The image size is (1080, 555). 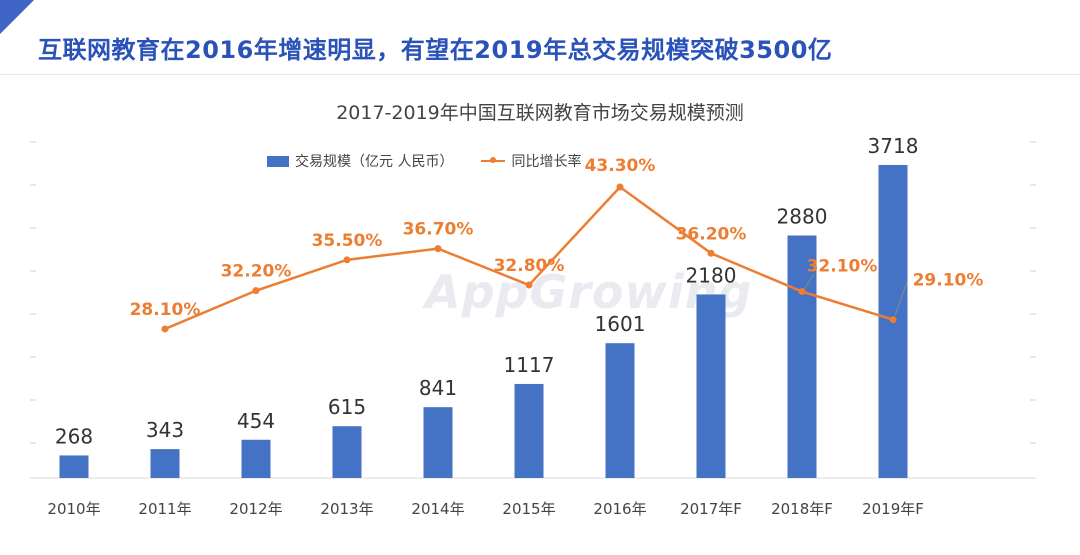 What do you see at coordinates (620, 324) in the screenshot?
I see `bar-value-label: 1601` at bounding box center [620, 324].